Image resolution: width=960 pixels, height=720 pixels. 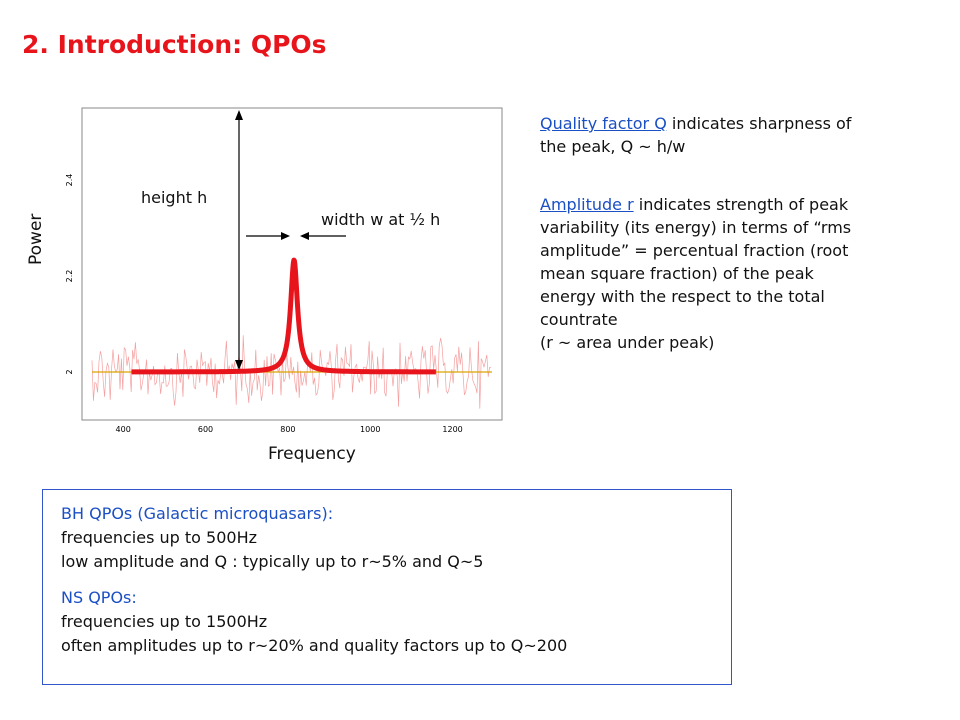 I want to click on height-arrow-head-top, so click(x=239, y=115).